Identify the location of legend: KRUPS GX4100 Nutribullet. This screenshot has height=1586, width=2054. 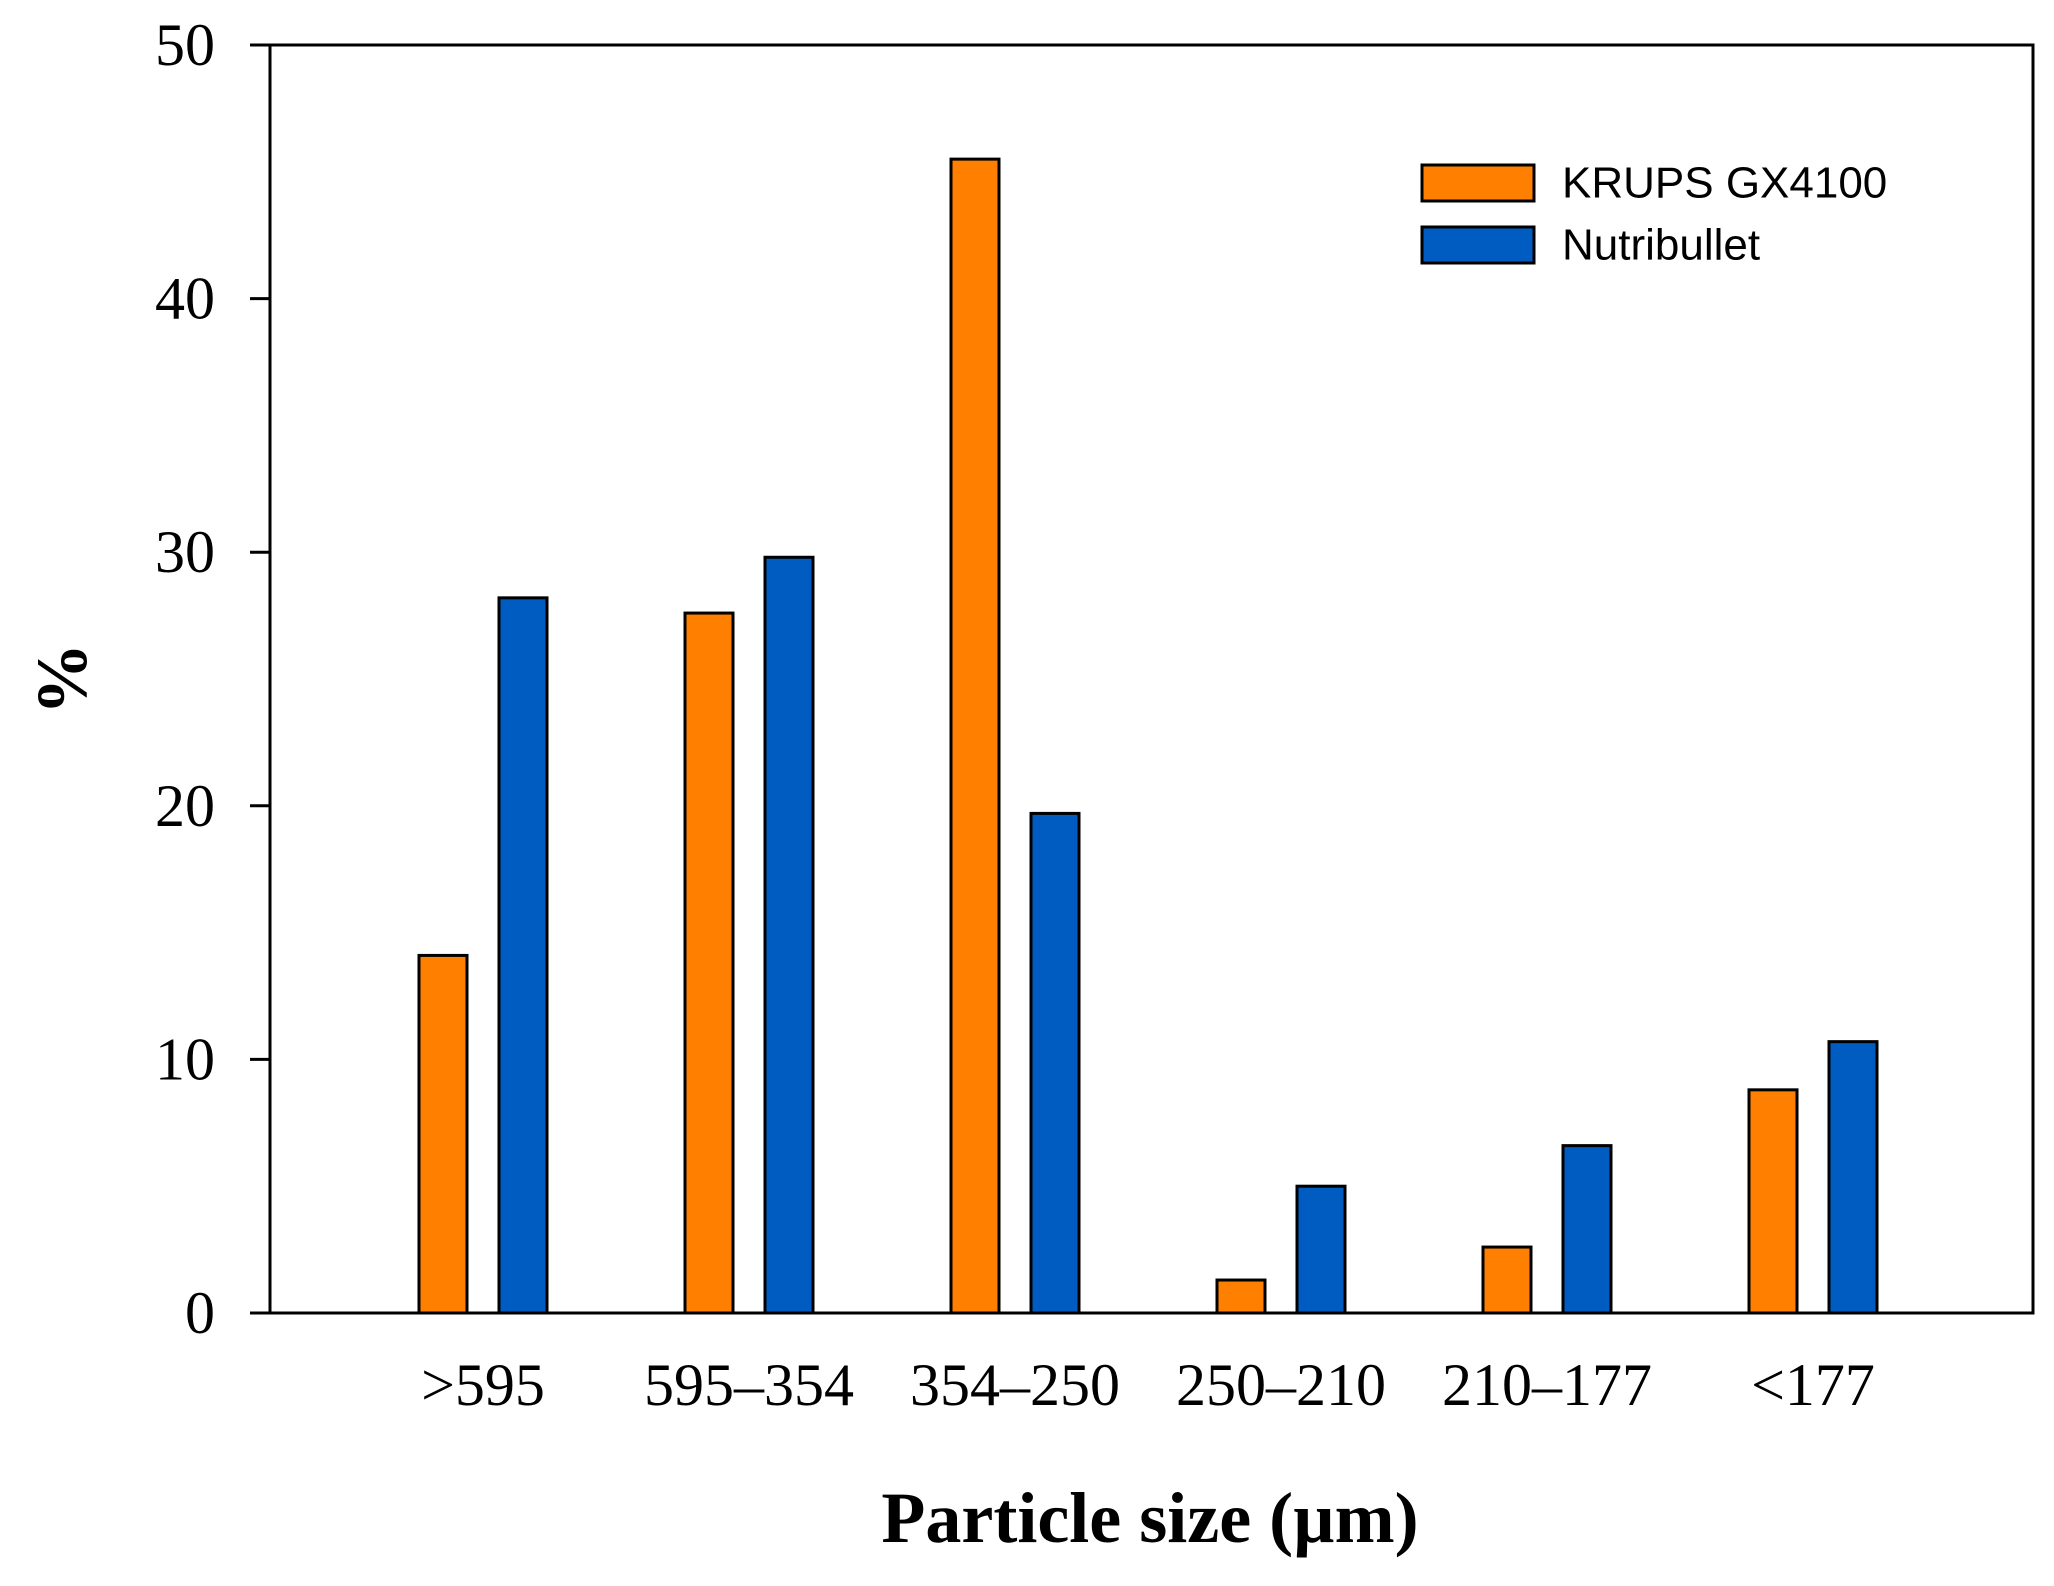
(1653, 214).